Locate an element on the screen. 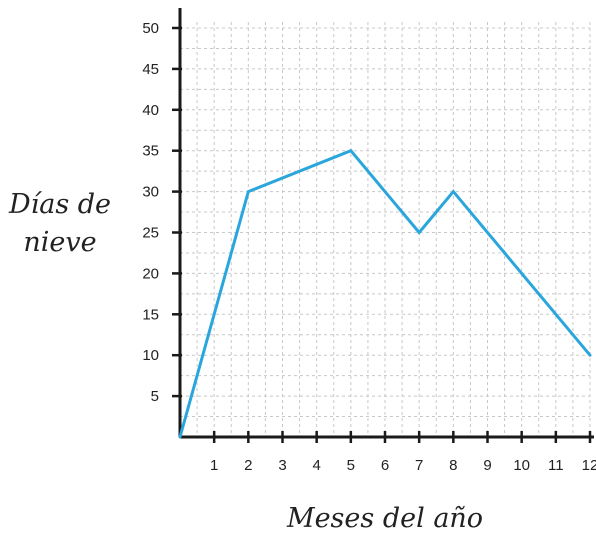 The height and width of the screenshot is (540, 596). y-tick-label: 10 is located at coordinates (150, 355).